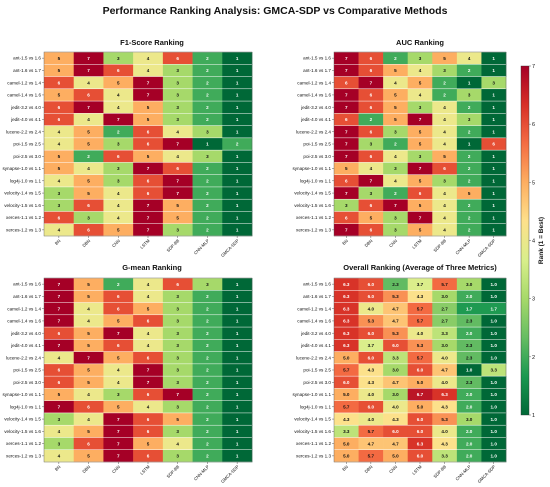  What do you see at coordinates (444, 308) in the screenshot?
I see `cell-value: 2.7` at bounding box center [444, 308].